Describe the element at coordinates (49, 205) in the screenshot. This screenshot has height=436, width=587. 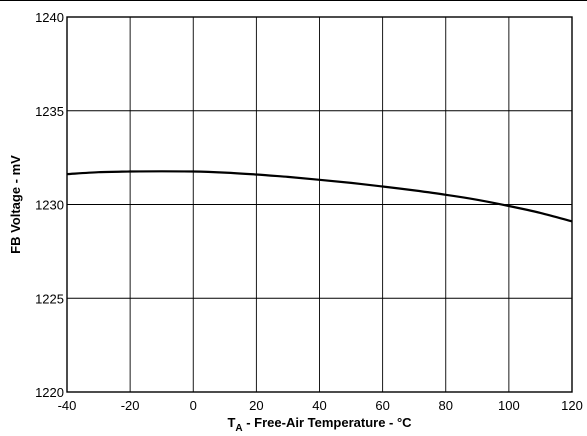
I see `y-tick-label: 1230` at that location.